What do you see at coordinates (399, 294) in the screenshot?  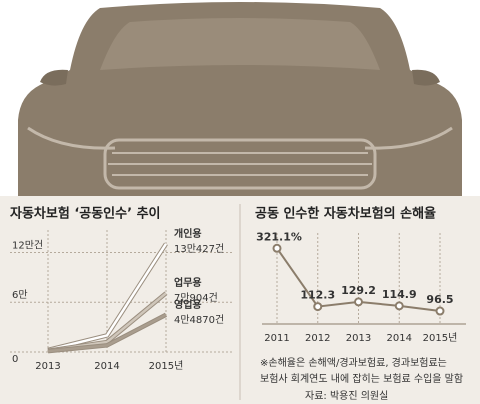 I see `data-label: 114.9` at bounding box center [399, 294].